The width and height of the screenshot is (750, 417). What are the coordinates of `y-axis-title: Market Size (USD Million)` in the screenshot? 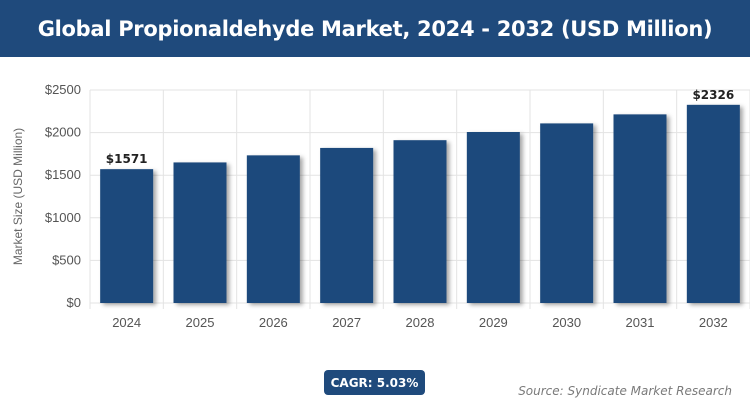 It's located at (18, 196).